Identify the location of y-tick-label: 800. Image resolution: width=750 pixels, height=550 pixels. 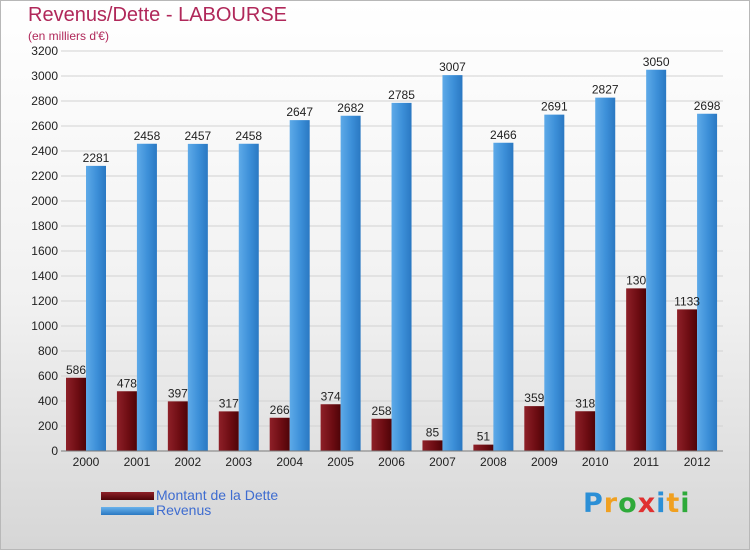
(48, 351).